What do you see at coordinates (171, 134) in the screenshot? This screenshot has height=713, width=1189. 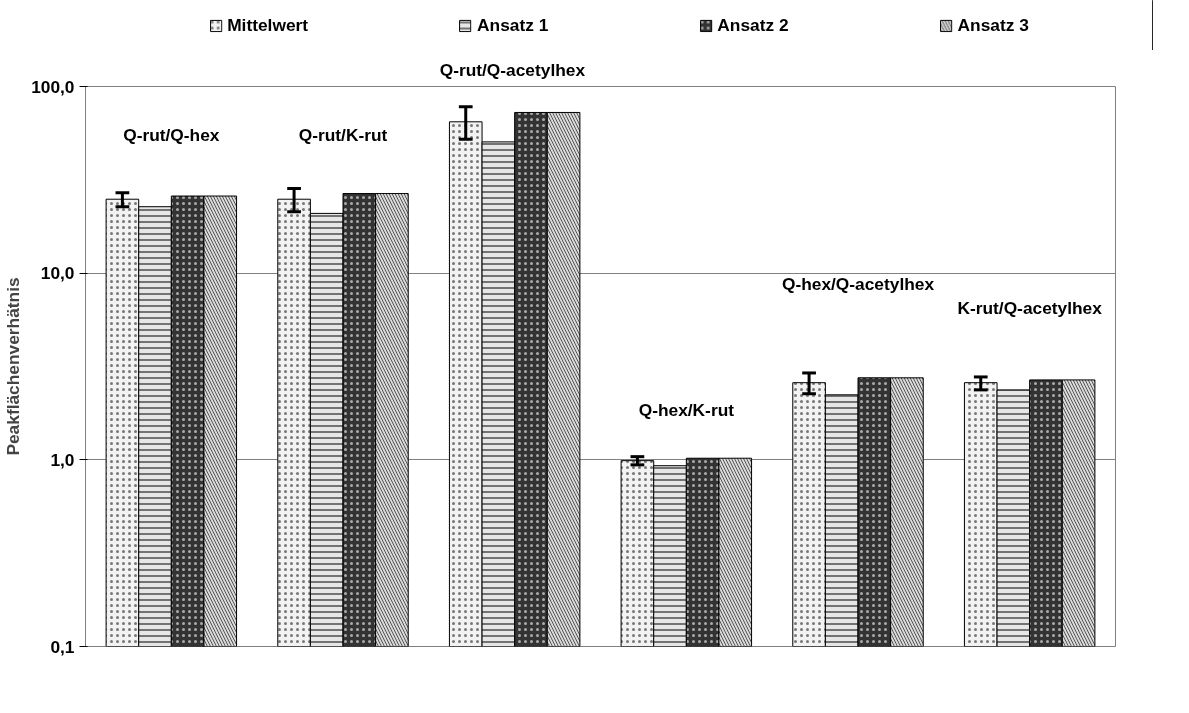 I see `annotation: Q-rut/Q-hex` at bounding box center [171, 134].